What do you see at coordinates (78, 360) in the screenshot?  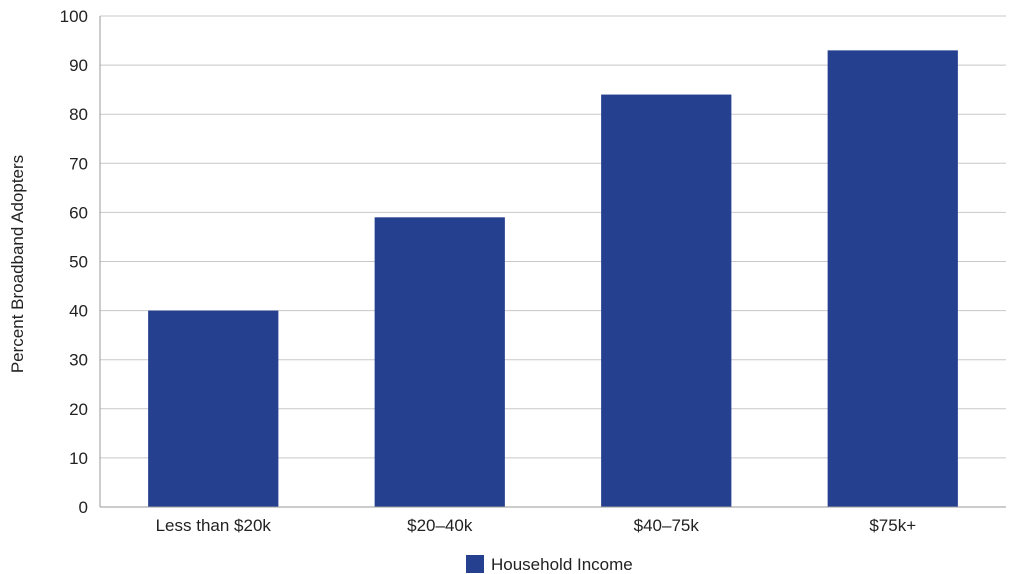 I see `y-tick-label: 30` at bounding box center [78, 360].